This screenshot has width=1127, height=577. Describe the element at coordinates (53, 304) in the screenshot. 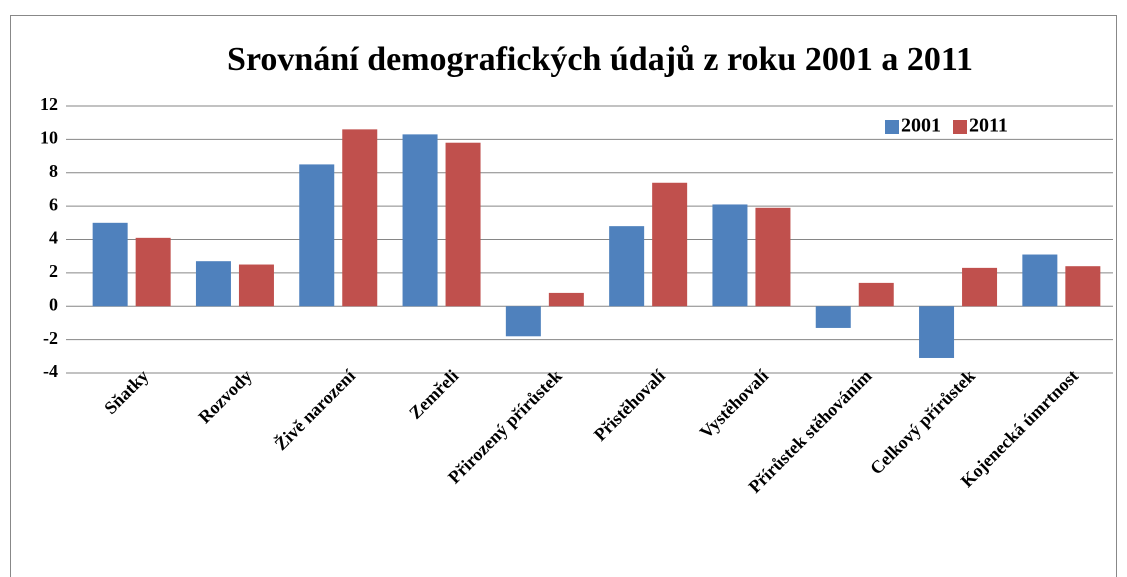

I see `y-tick-label: 0` at that location.